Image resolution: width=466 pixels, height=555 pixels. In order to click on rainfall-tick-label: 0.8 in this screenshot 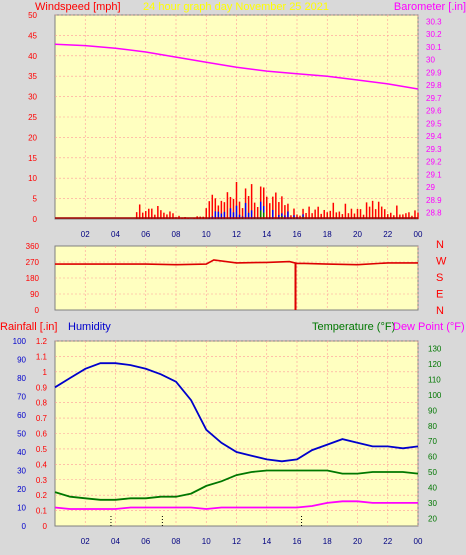, I will do `click(42, 403)`.